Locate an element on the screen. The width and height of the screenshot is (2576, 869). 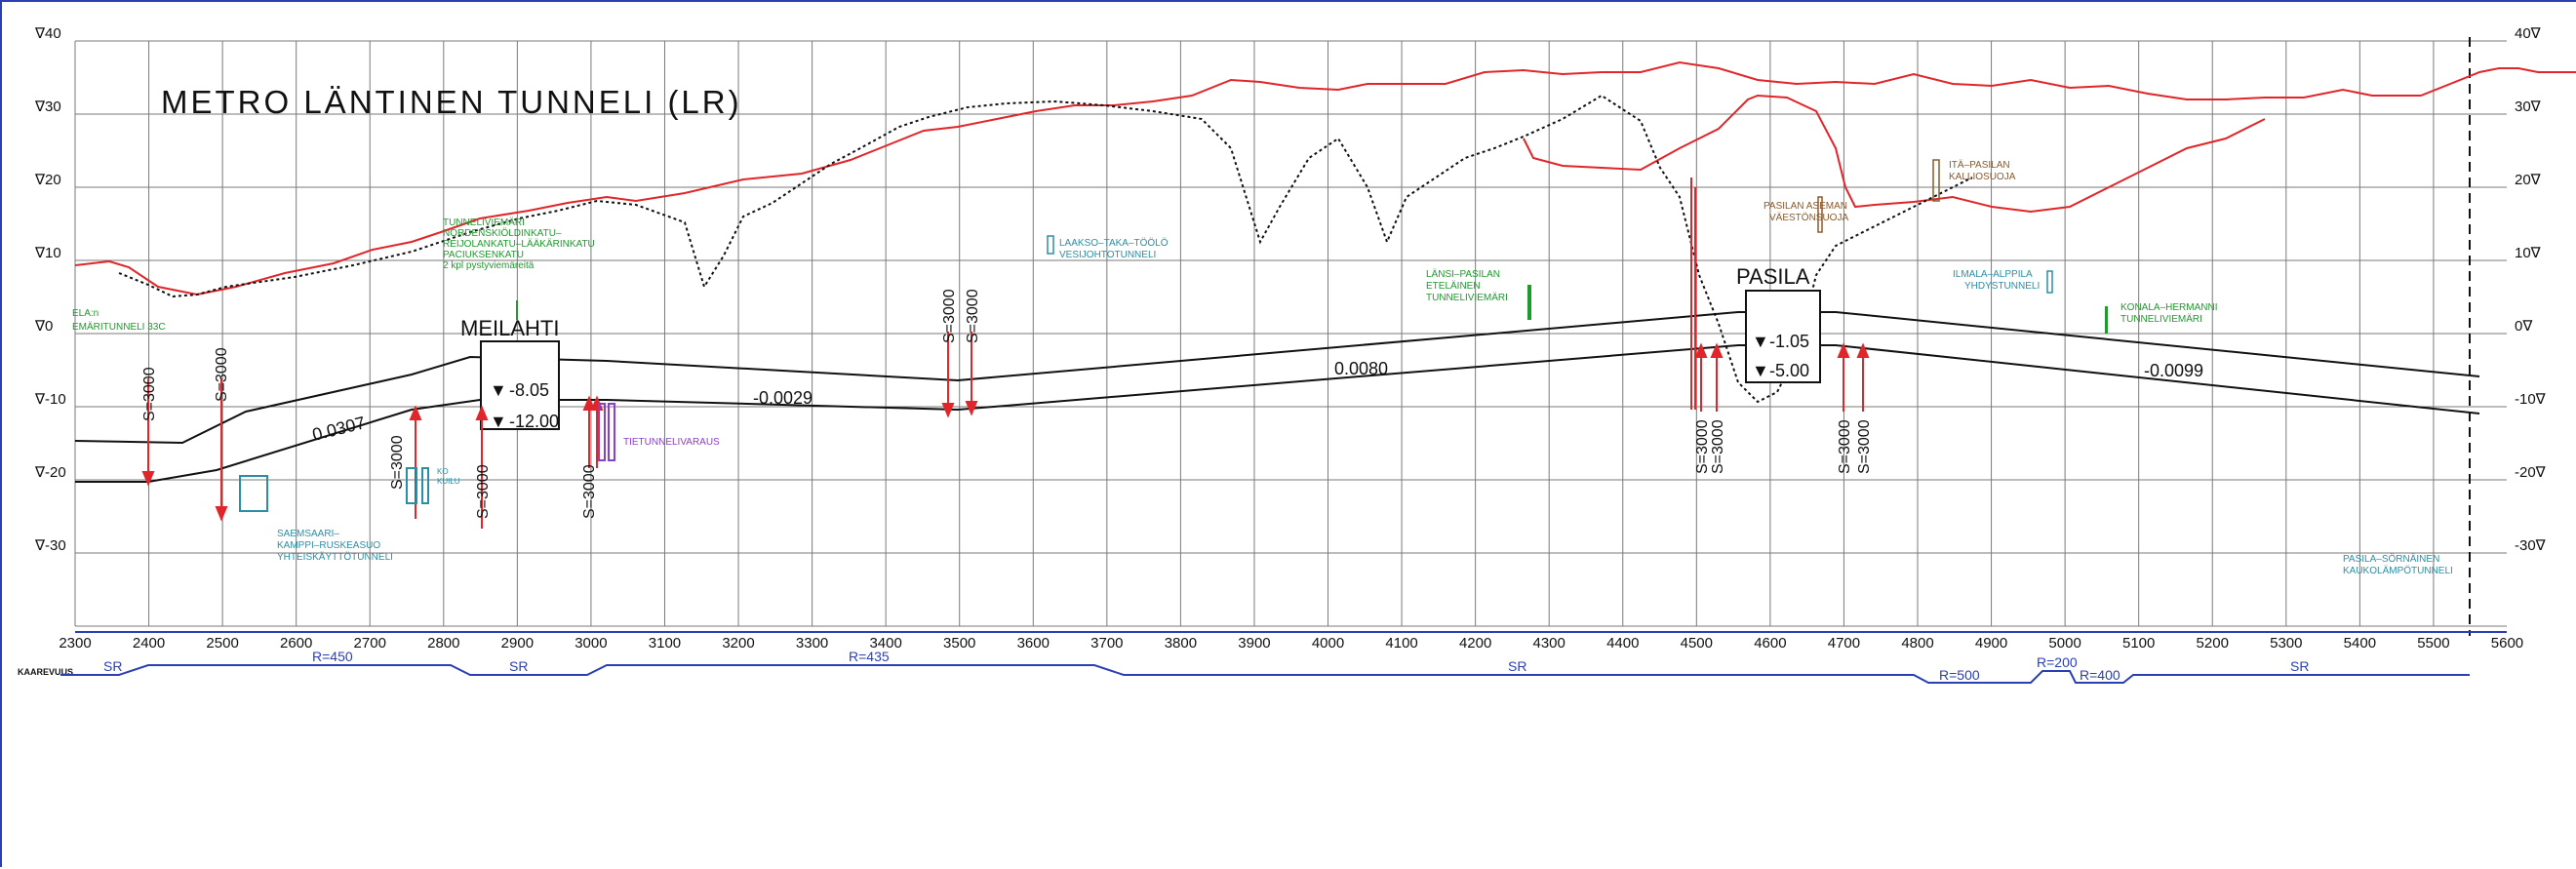
chainage-label: 5400 is located at coordinates (2360, 643).